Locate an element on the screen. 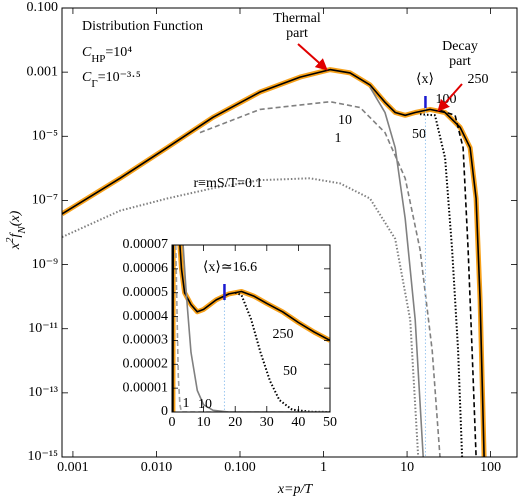 The height and width of the screenshot is (502, 523). param-sub: HP is located at coordinates (98, 59).